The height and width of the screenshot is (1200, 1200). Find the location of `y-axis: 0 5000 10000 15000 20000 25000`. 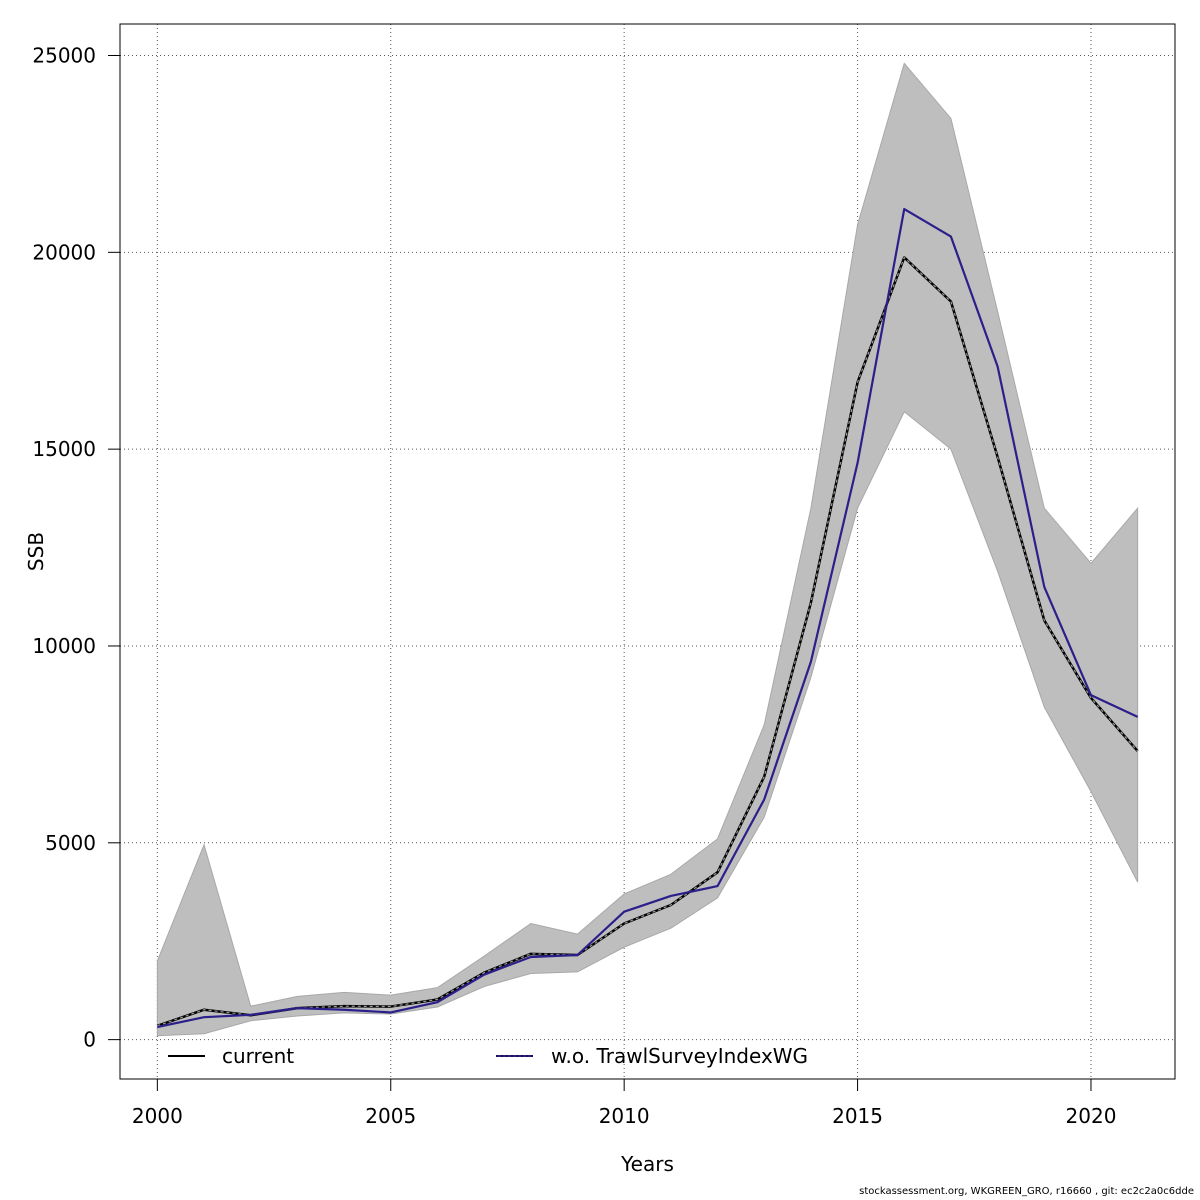

y-axis: 0 5000 10000 15000 20000 25000 is located at coordinates (76, 547).